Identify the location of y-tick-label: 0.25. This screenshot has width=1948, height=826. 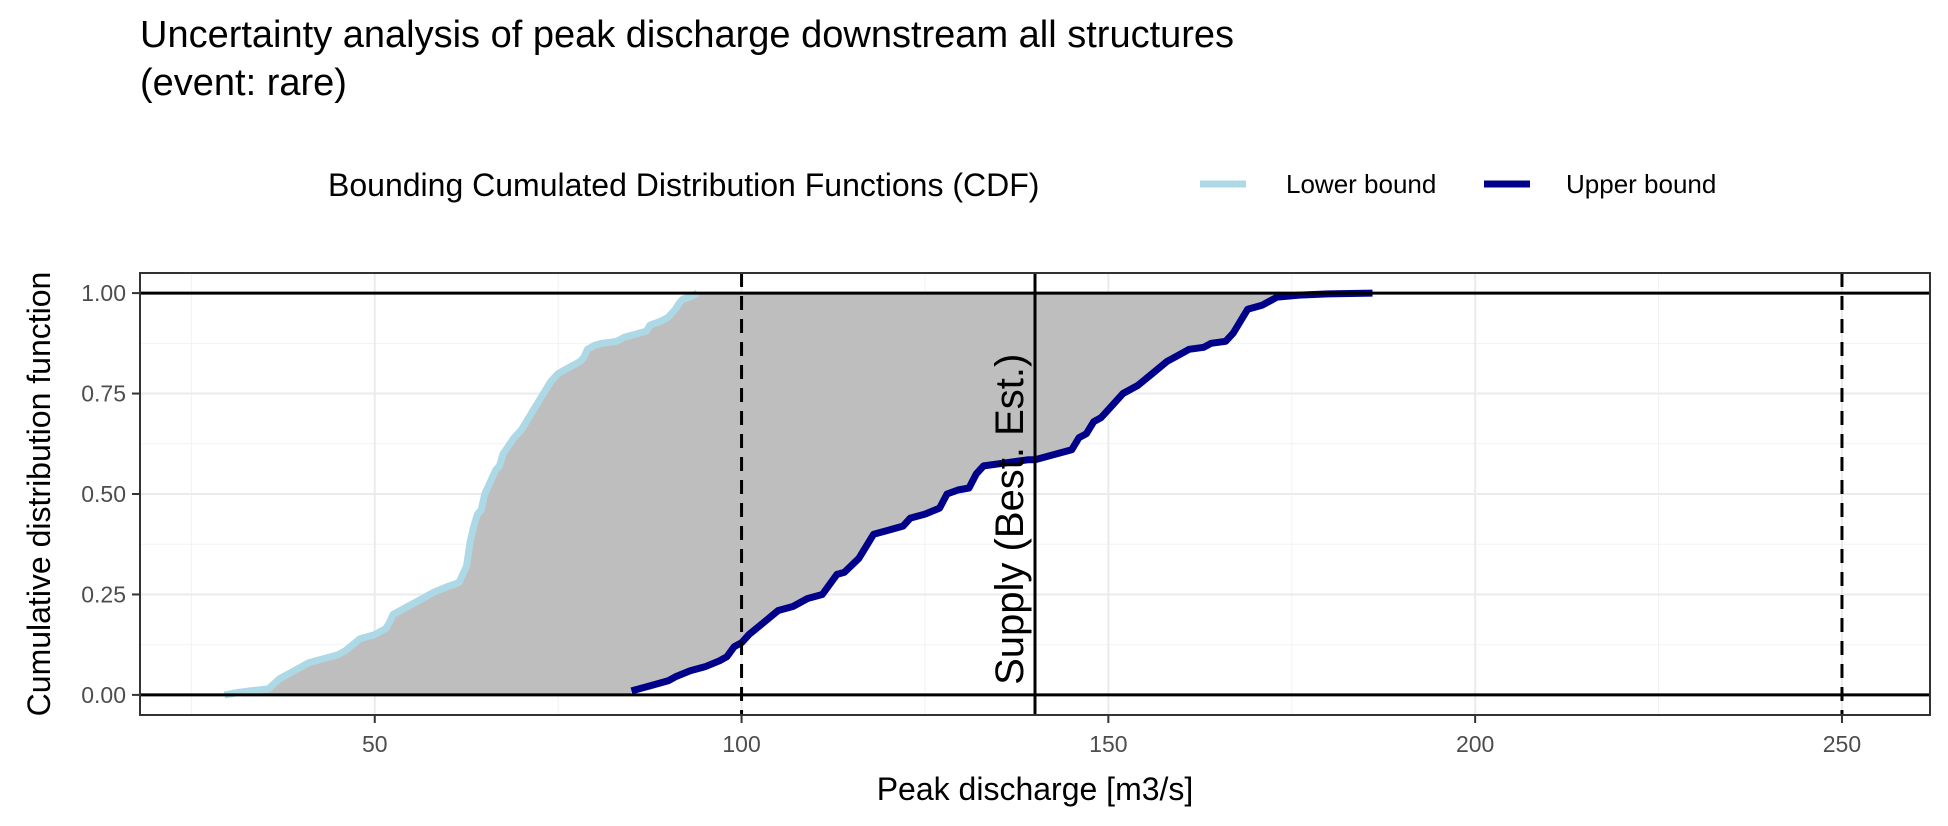
(103, 594).